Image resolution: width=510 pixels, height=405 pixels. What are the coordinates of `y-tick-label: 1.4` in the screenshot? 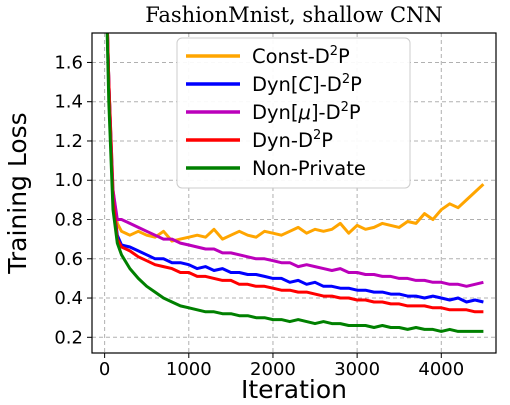 It's located at (68, 102).